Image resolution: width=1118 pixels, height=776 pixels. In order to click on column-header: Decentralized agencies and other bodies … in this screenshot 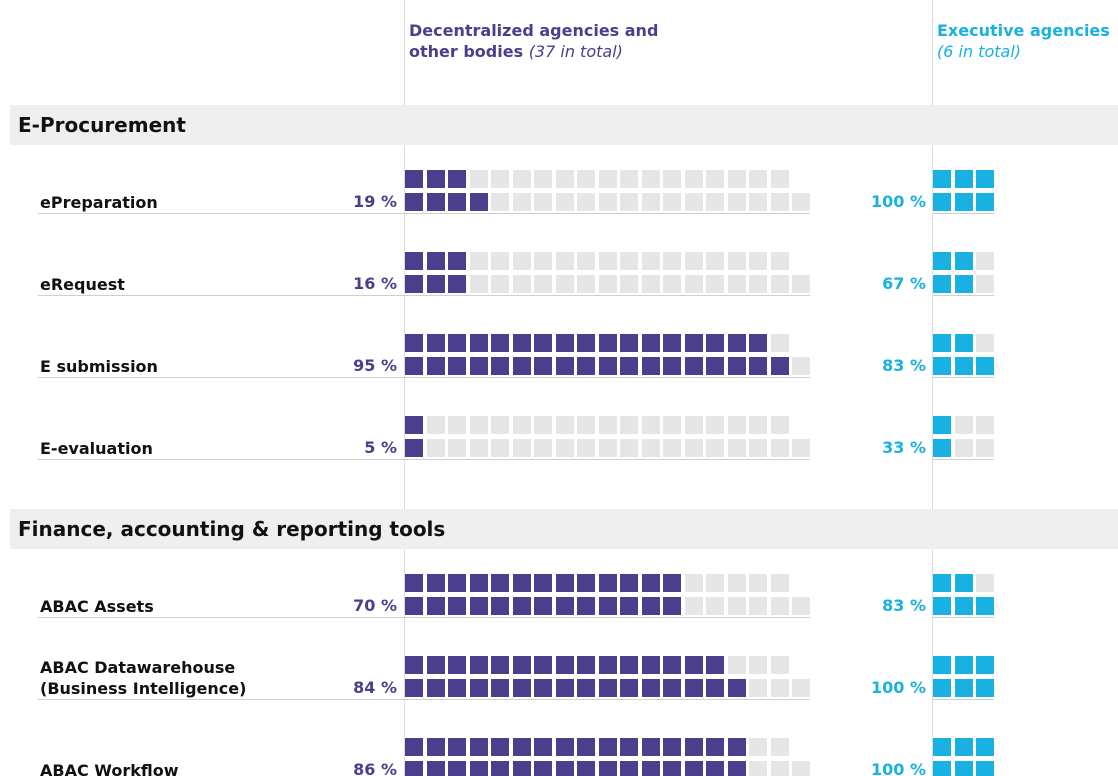, I will do `click(544, 41)`.